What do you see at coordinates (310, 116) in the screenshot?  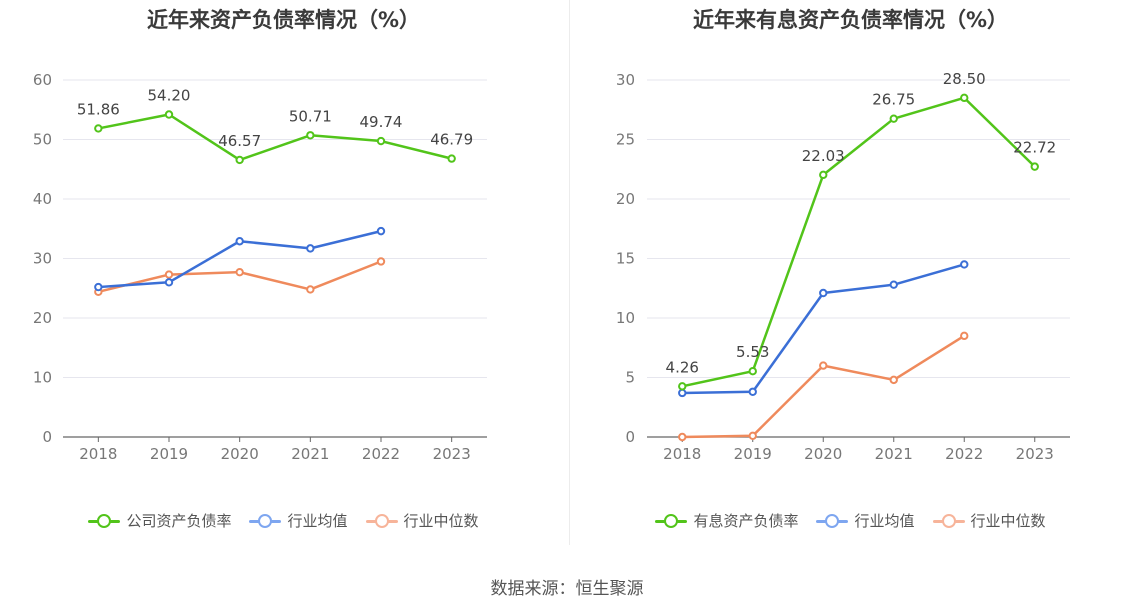 I see `data-label: 50.71` at bounding box center [310, 116].